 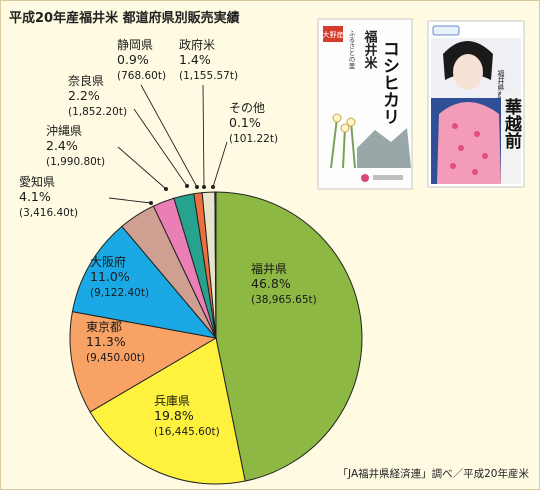 What do you see at coordinates (501, 84) in the screenshot?
I see `package-subtitle-label-right: 福井県産` at bounding box center [501, 84].